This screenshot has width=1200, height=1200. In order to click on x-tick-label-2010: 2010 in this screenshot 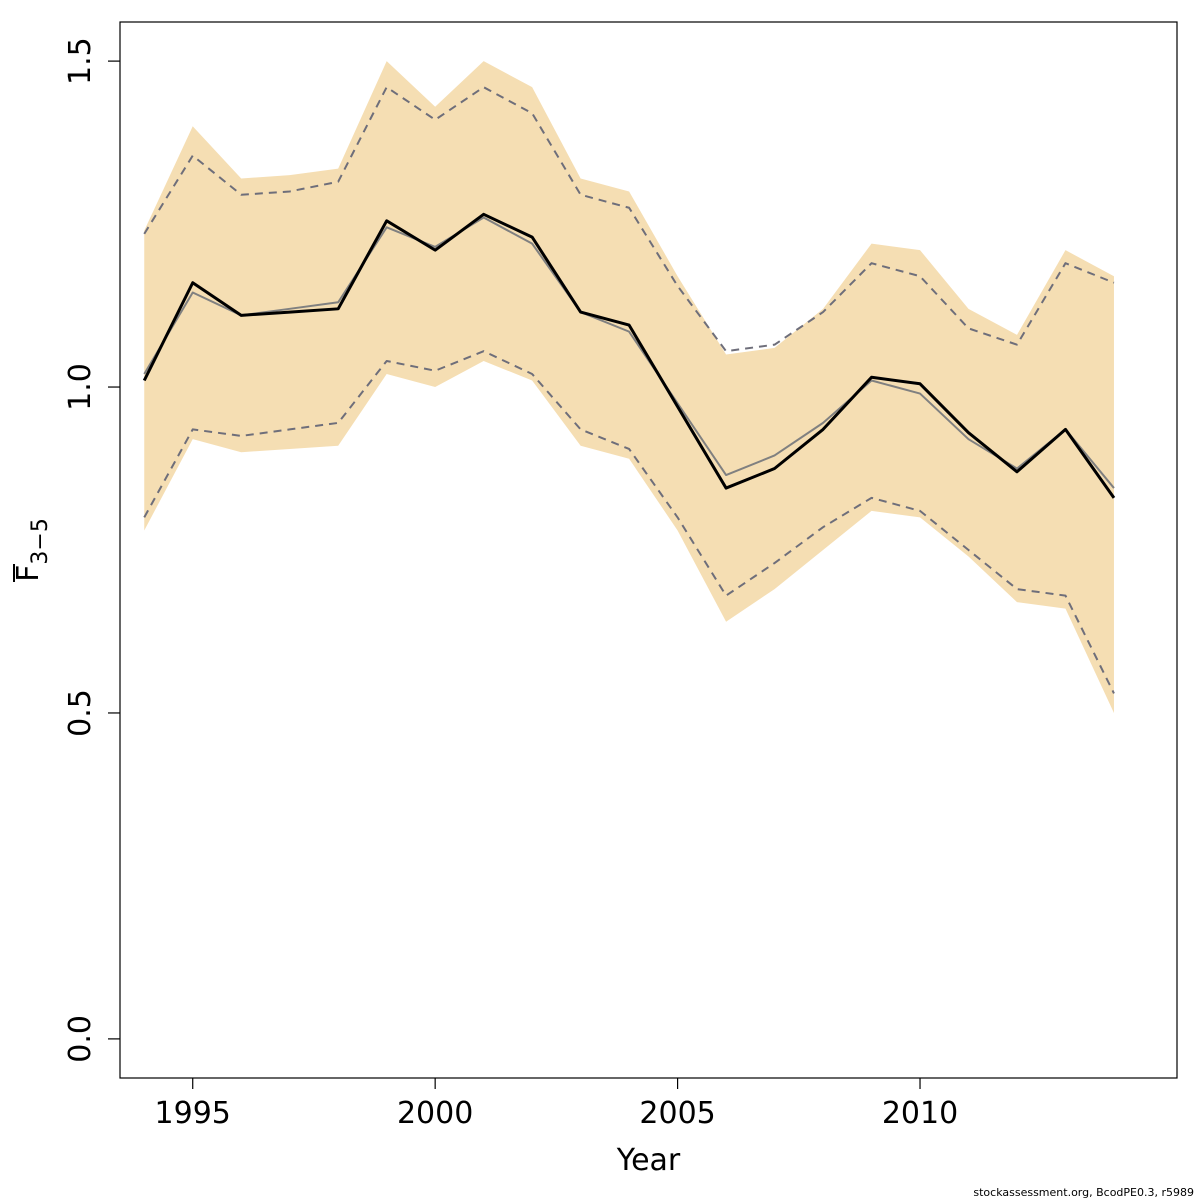, I will do `click(920, 1113)`.